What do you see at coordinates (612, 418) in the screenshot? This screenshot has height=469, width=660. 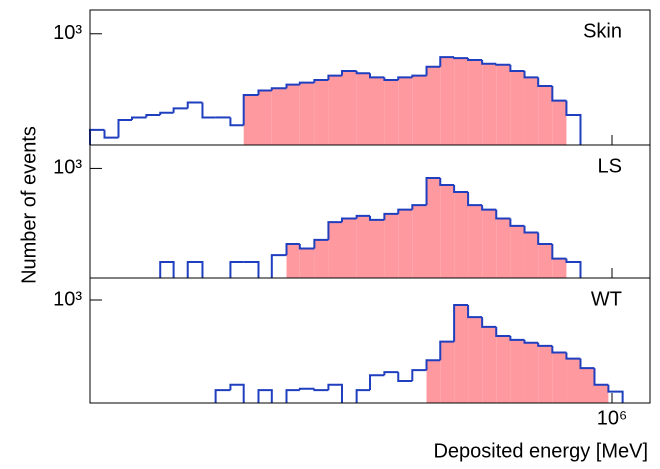 I see `x-tick-label: 10⁶` at bounding box center [612, 418].